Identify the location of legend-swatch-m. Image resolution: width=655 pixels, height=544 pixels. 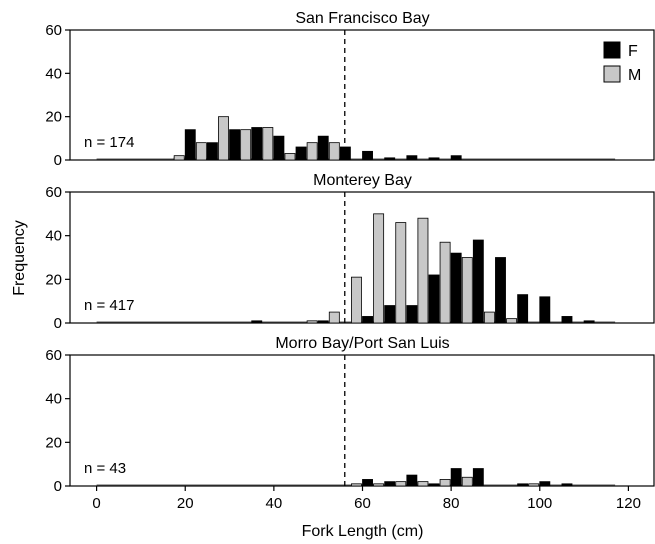
(612, 74).